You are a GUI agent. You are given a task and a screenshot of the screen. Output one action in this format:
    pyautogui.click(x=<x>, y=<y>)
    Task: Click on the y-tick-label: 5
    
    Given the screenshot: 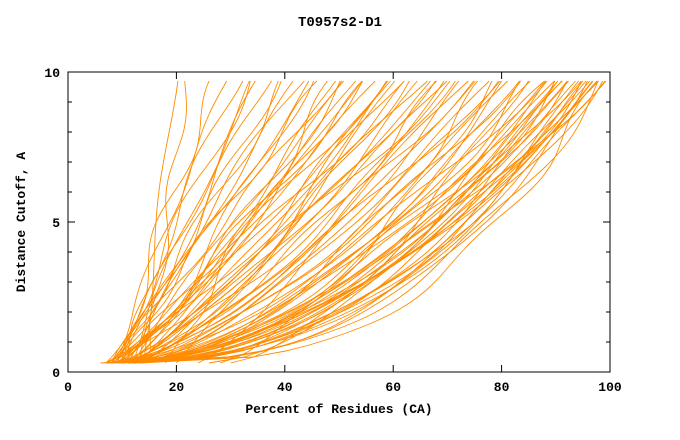 What is the action you would take?
    pyautogui.click(x=56, y=223)
    